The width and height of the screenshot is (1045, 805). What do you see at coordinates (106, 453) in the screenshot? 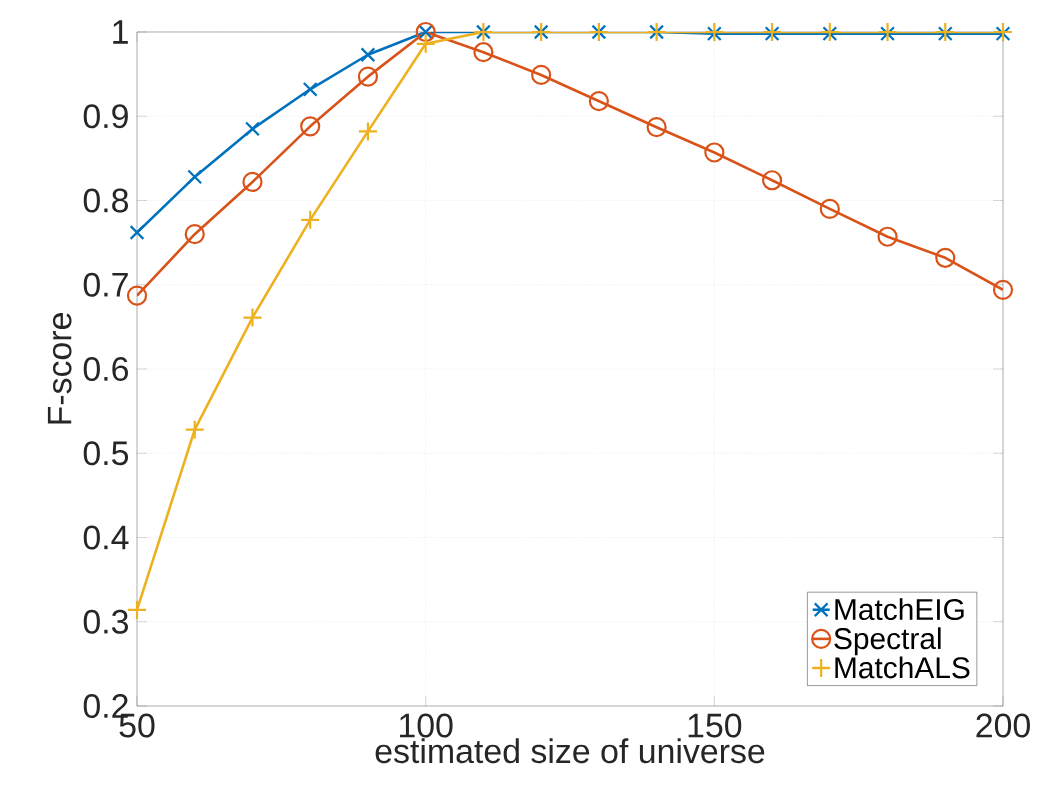
I see `y-tick-label: 0.5` at bounding box center [106, 453].